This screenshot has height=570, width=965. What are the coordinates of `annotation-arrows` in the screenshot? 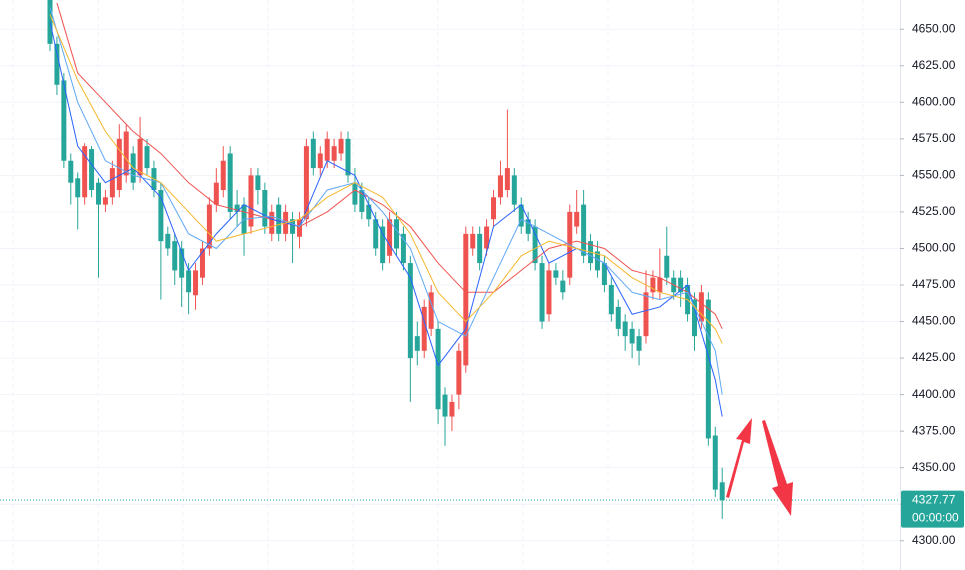 It's located at (759, 467).